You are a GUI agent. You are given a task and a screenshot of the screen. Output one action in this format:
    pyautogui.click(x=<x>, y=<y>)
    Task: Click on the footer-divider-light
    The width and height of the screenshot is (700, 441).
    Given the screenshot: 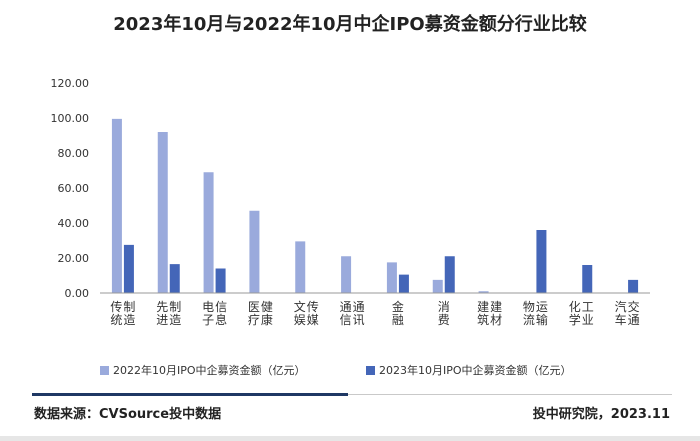 What is the action you would take?
    pyautogui.click(x=510, y=394)
    